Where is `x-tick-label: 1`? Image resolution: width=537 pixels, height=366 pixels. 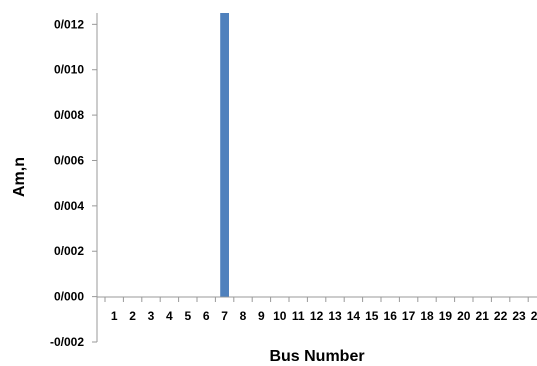 x-tick-label: 1 is located at coordinates (114, 316).